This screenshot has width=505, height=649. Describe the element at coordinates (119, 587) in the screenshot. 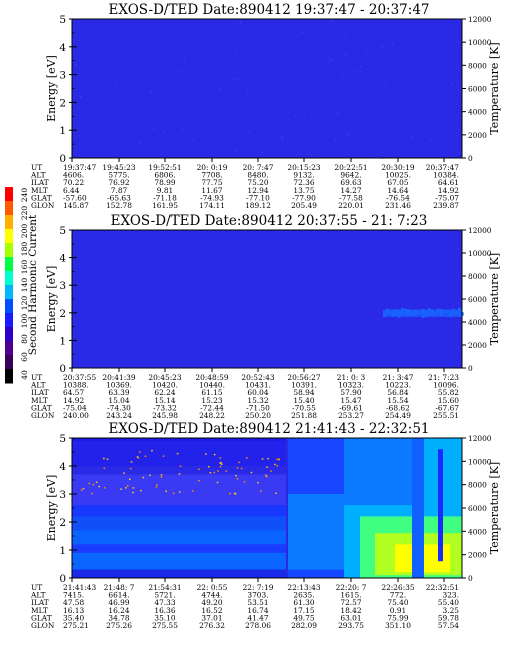

I see `table-cell: 21:48: 7` at that location.